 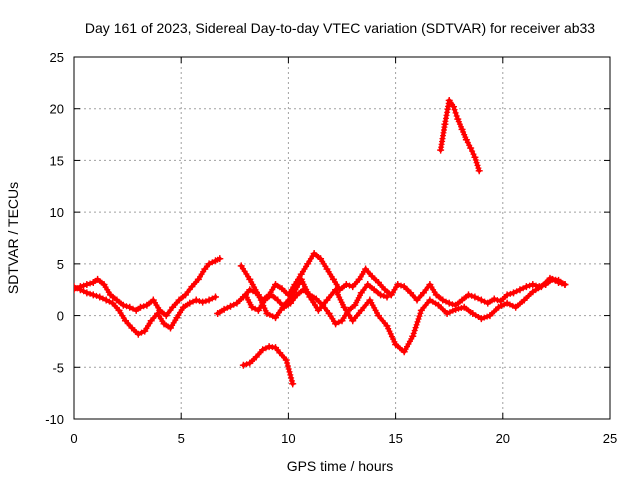 What do you see at coordinates (181, 438) in the screenshot?
I see `x-tick-label: 5` at bounding box center [181, 438].